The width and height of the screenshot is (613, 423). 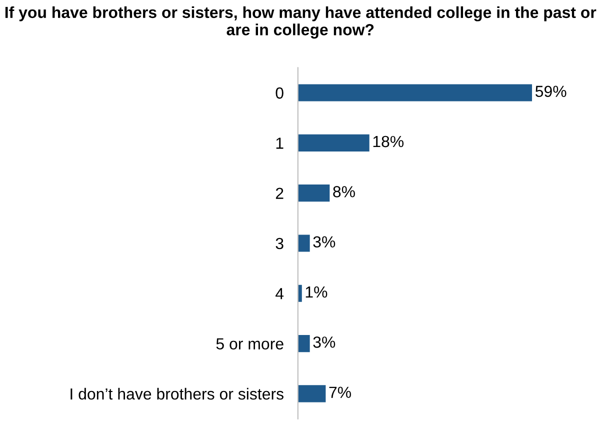 I want to click on chart-title: If you have brothers or sisters, how many have attended college in the past or are in college now?, so click(x=300, y=22).